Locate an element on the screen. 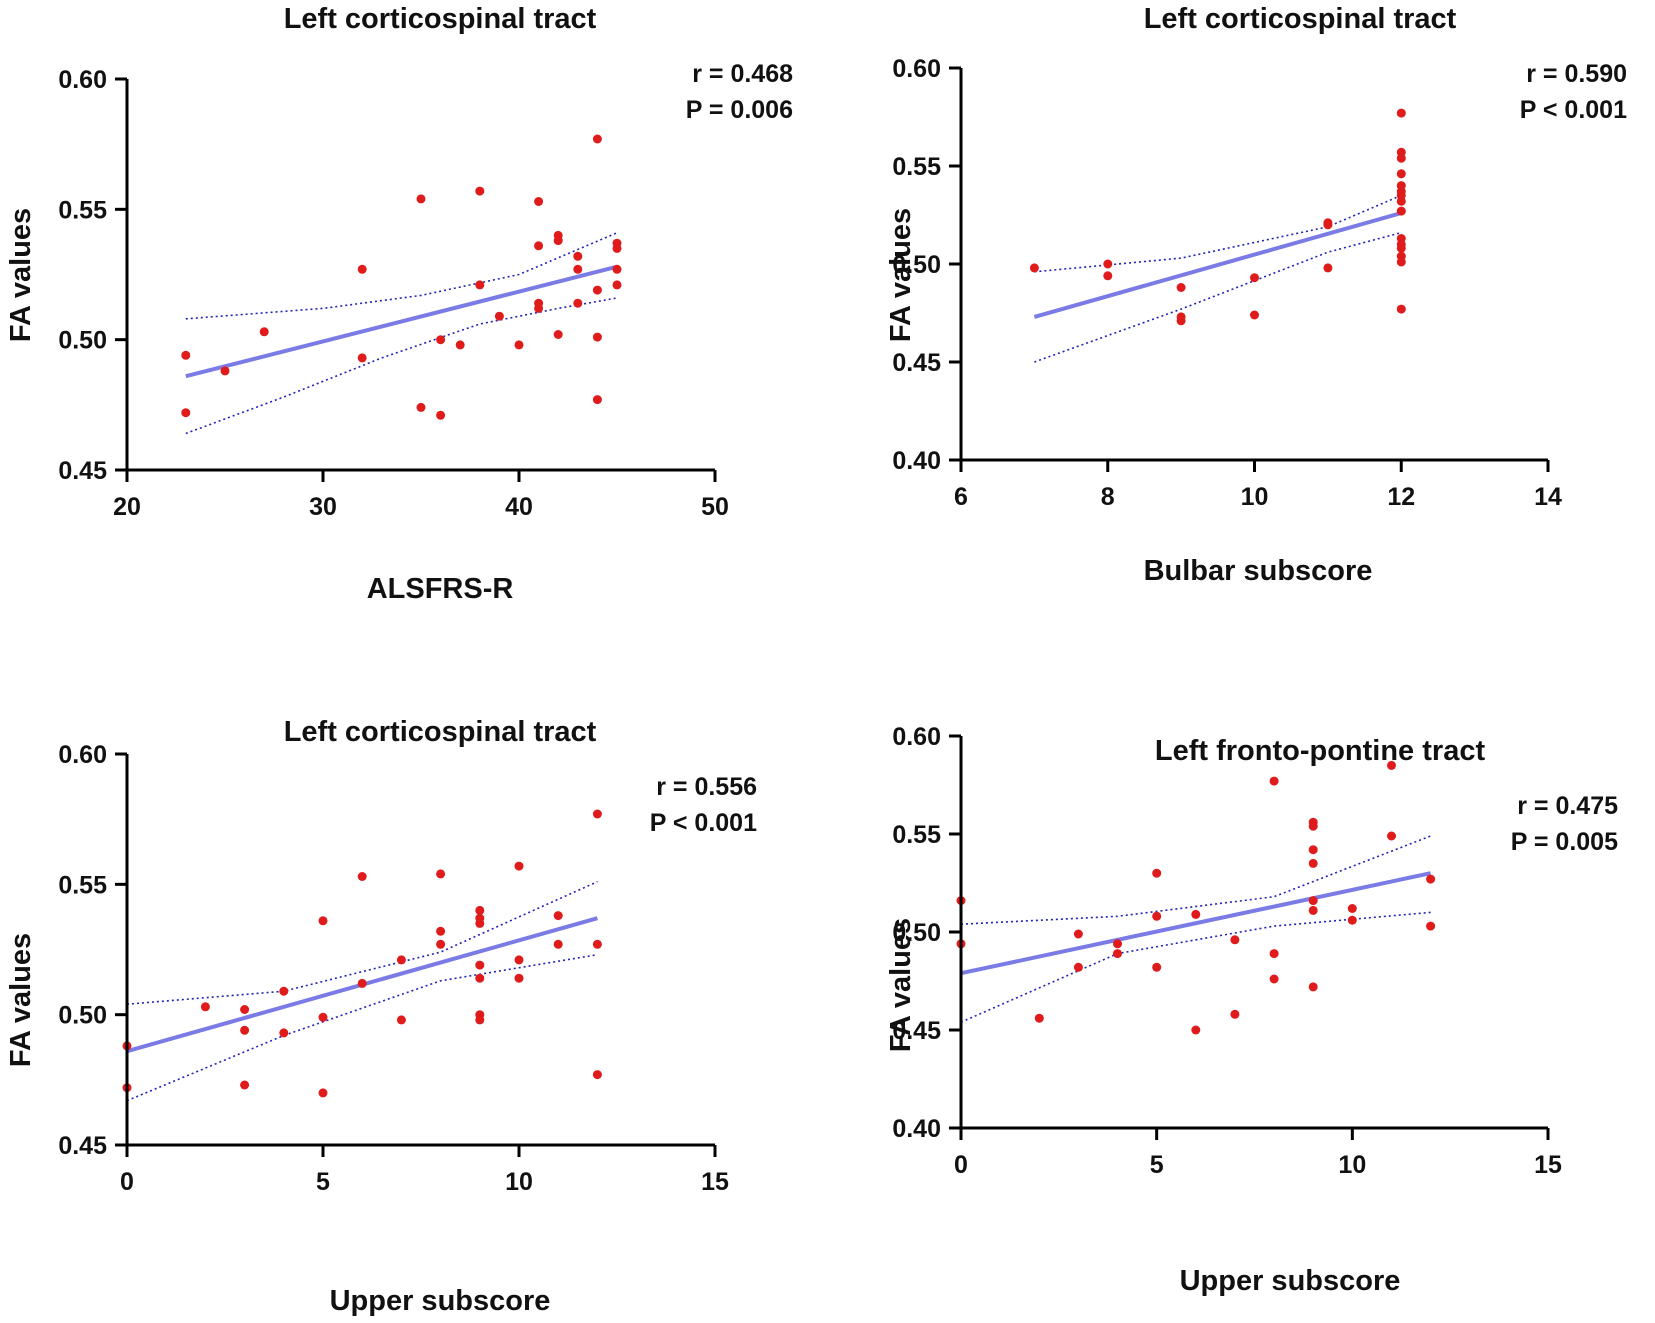 The image size is (1655, 1323). panel-3-stat-r: r = 0.556 is located at coordinates (706, 787).